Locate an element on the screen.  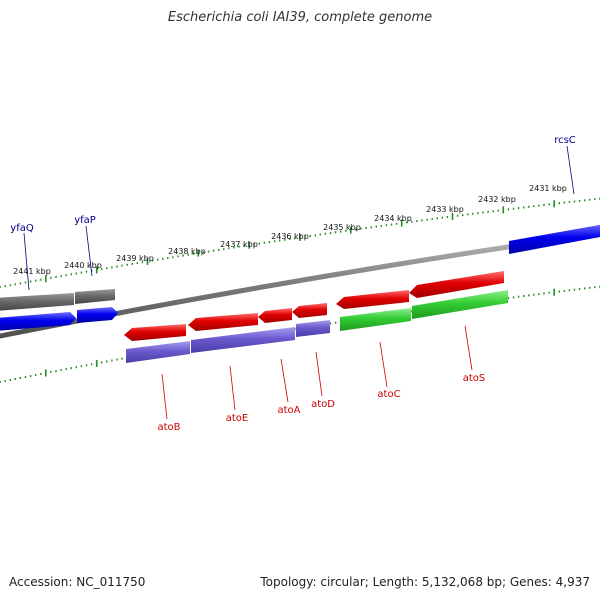
leader-yfaQ is located at coordinates (26, 261).